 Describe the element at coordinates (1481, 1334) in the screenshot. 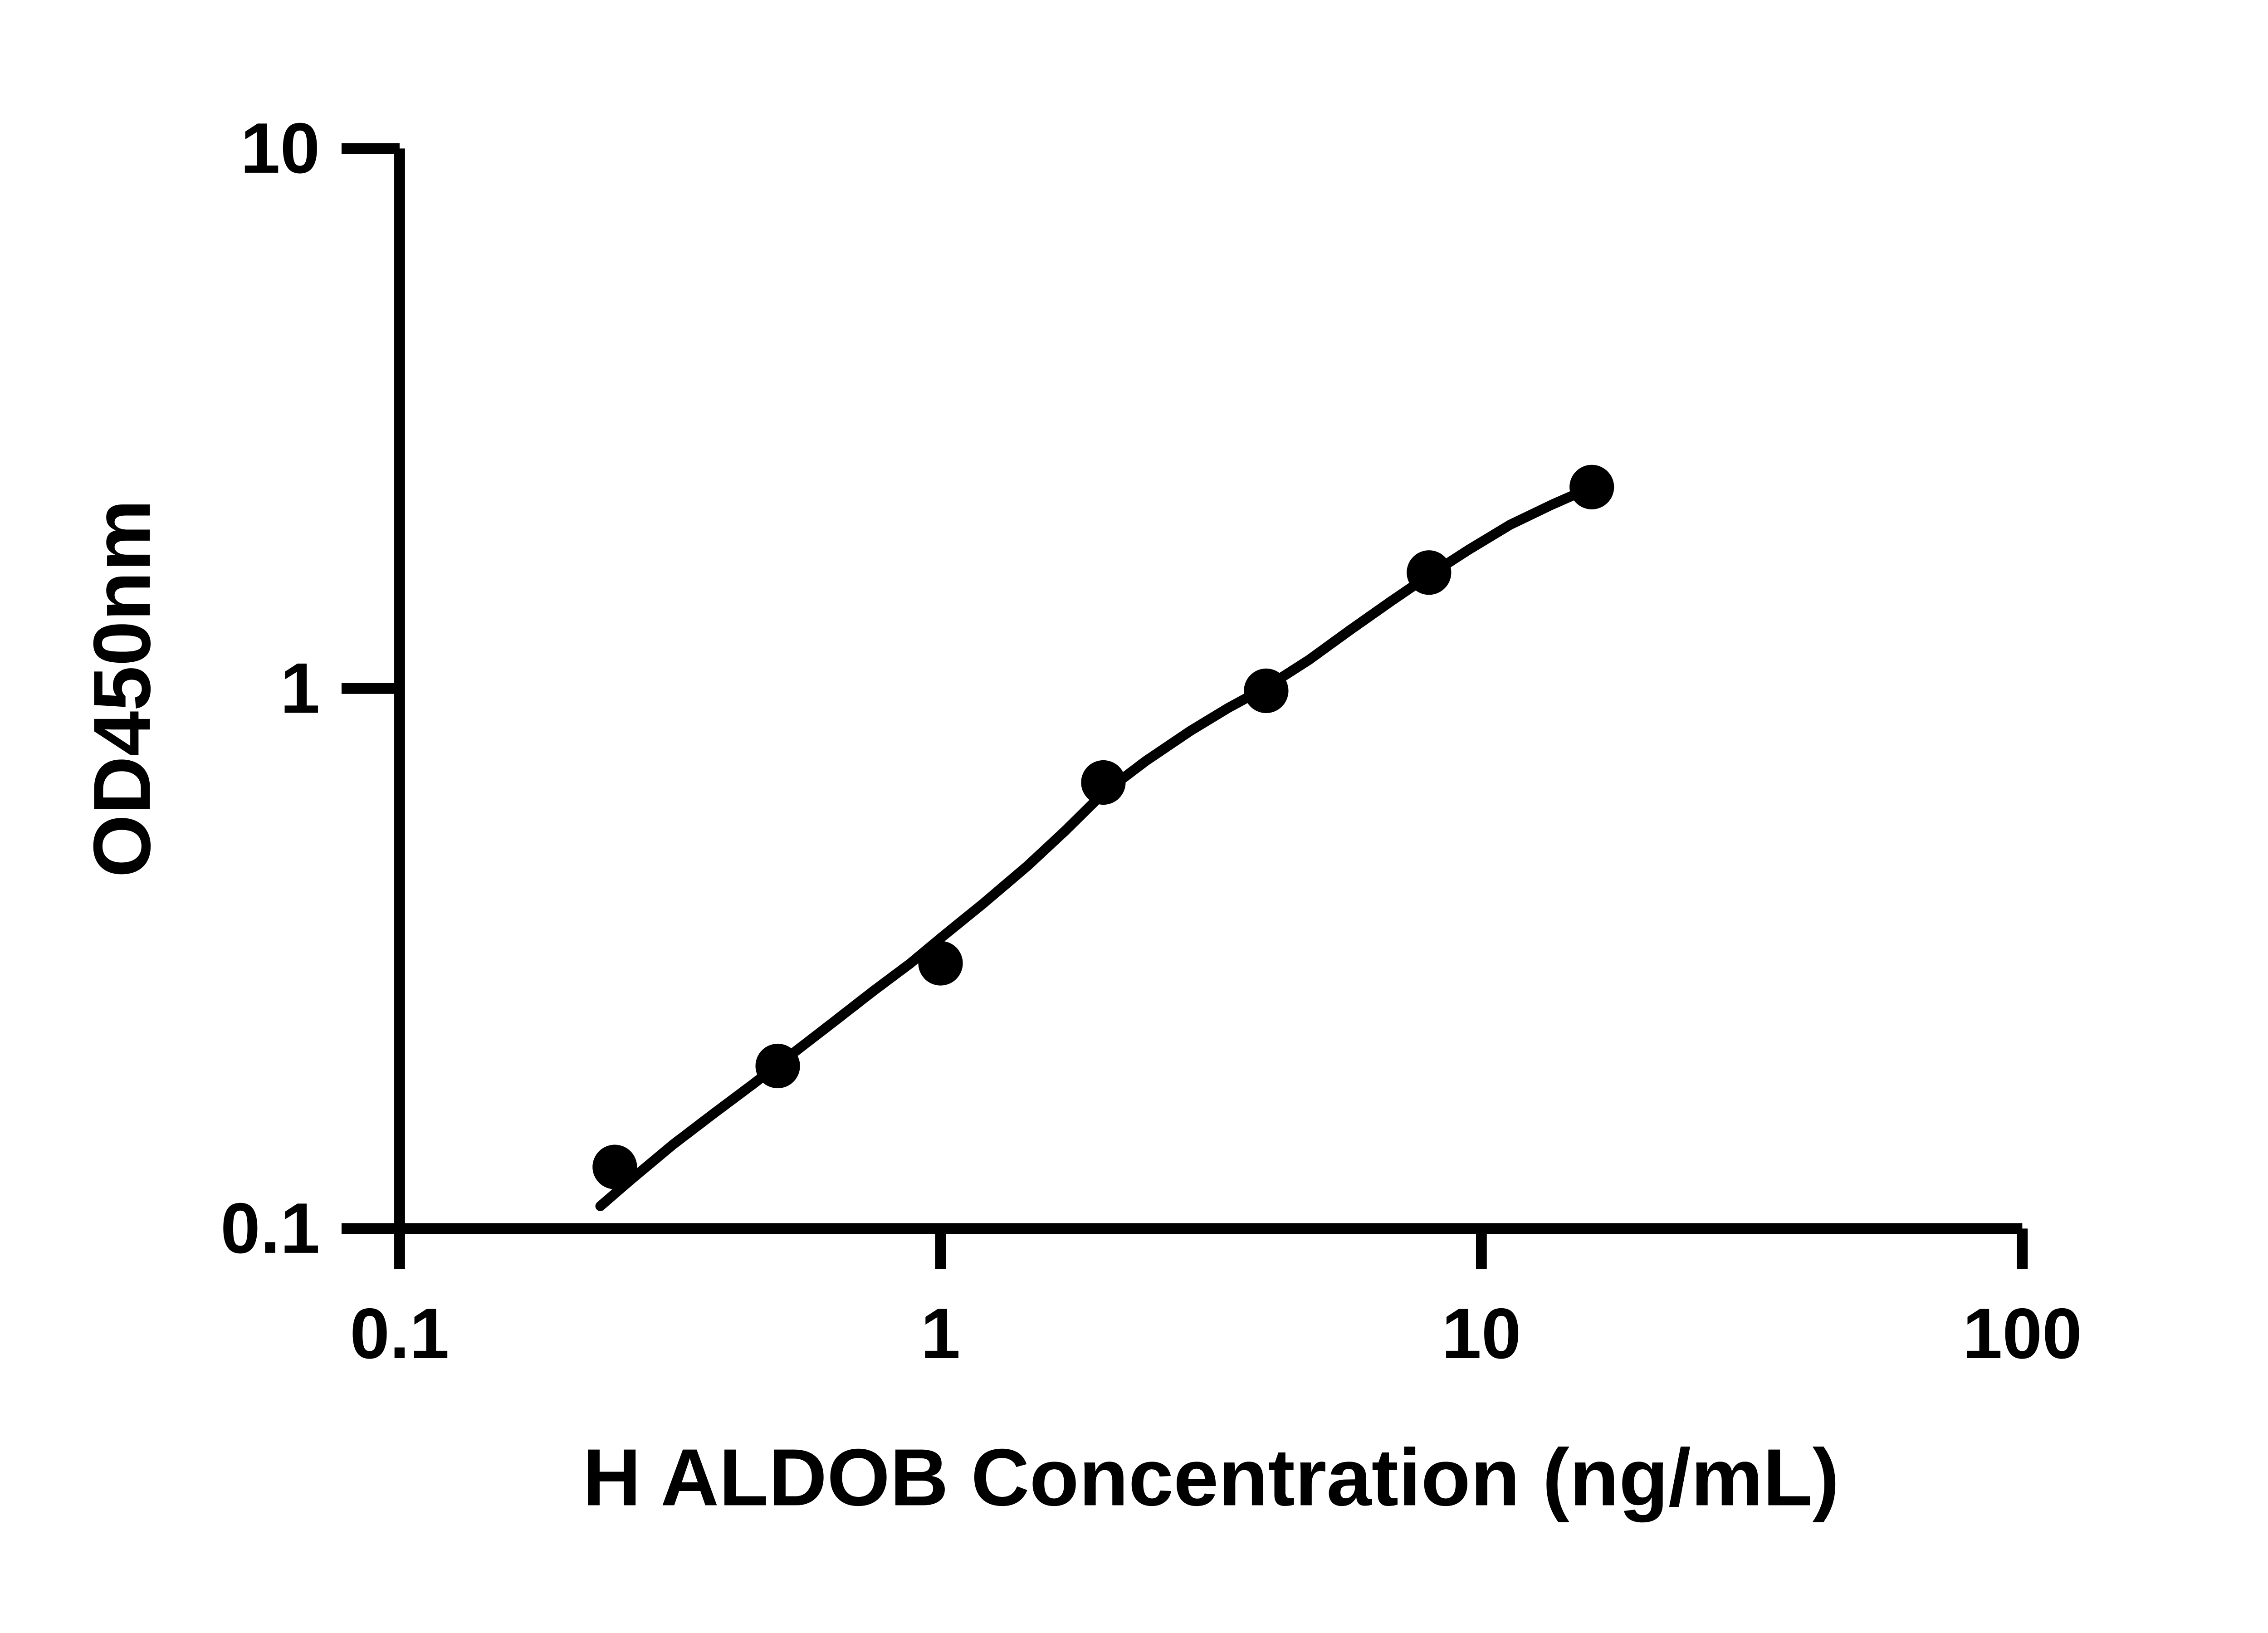

I see `x-tick-label: 10` at that location.